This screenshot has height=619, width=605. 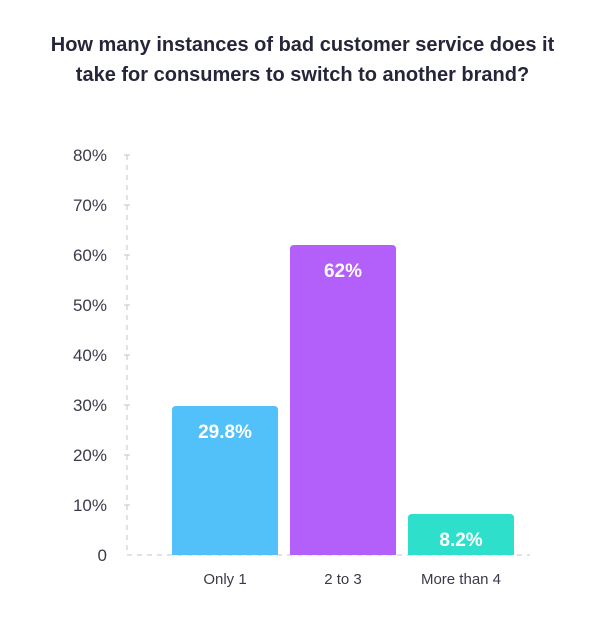 What do you see at coordinates (343, 271) in the screenshot?
I see `bar-value-label: 62%` at bounding box center [343, 271].